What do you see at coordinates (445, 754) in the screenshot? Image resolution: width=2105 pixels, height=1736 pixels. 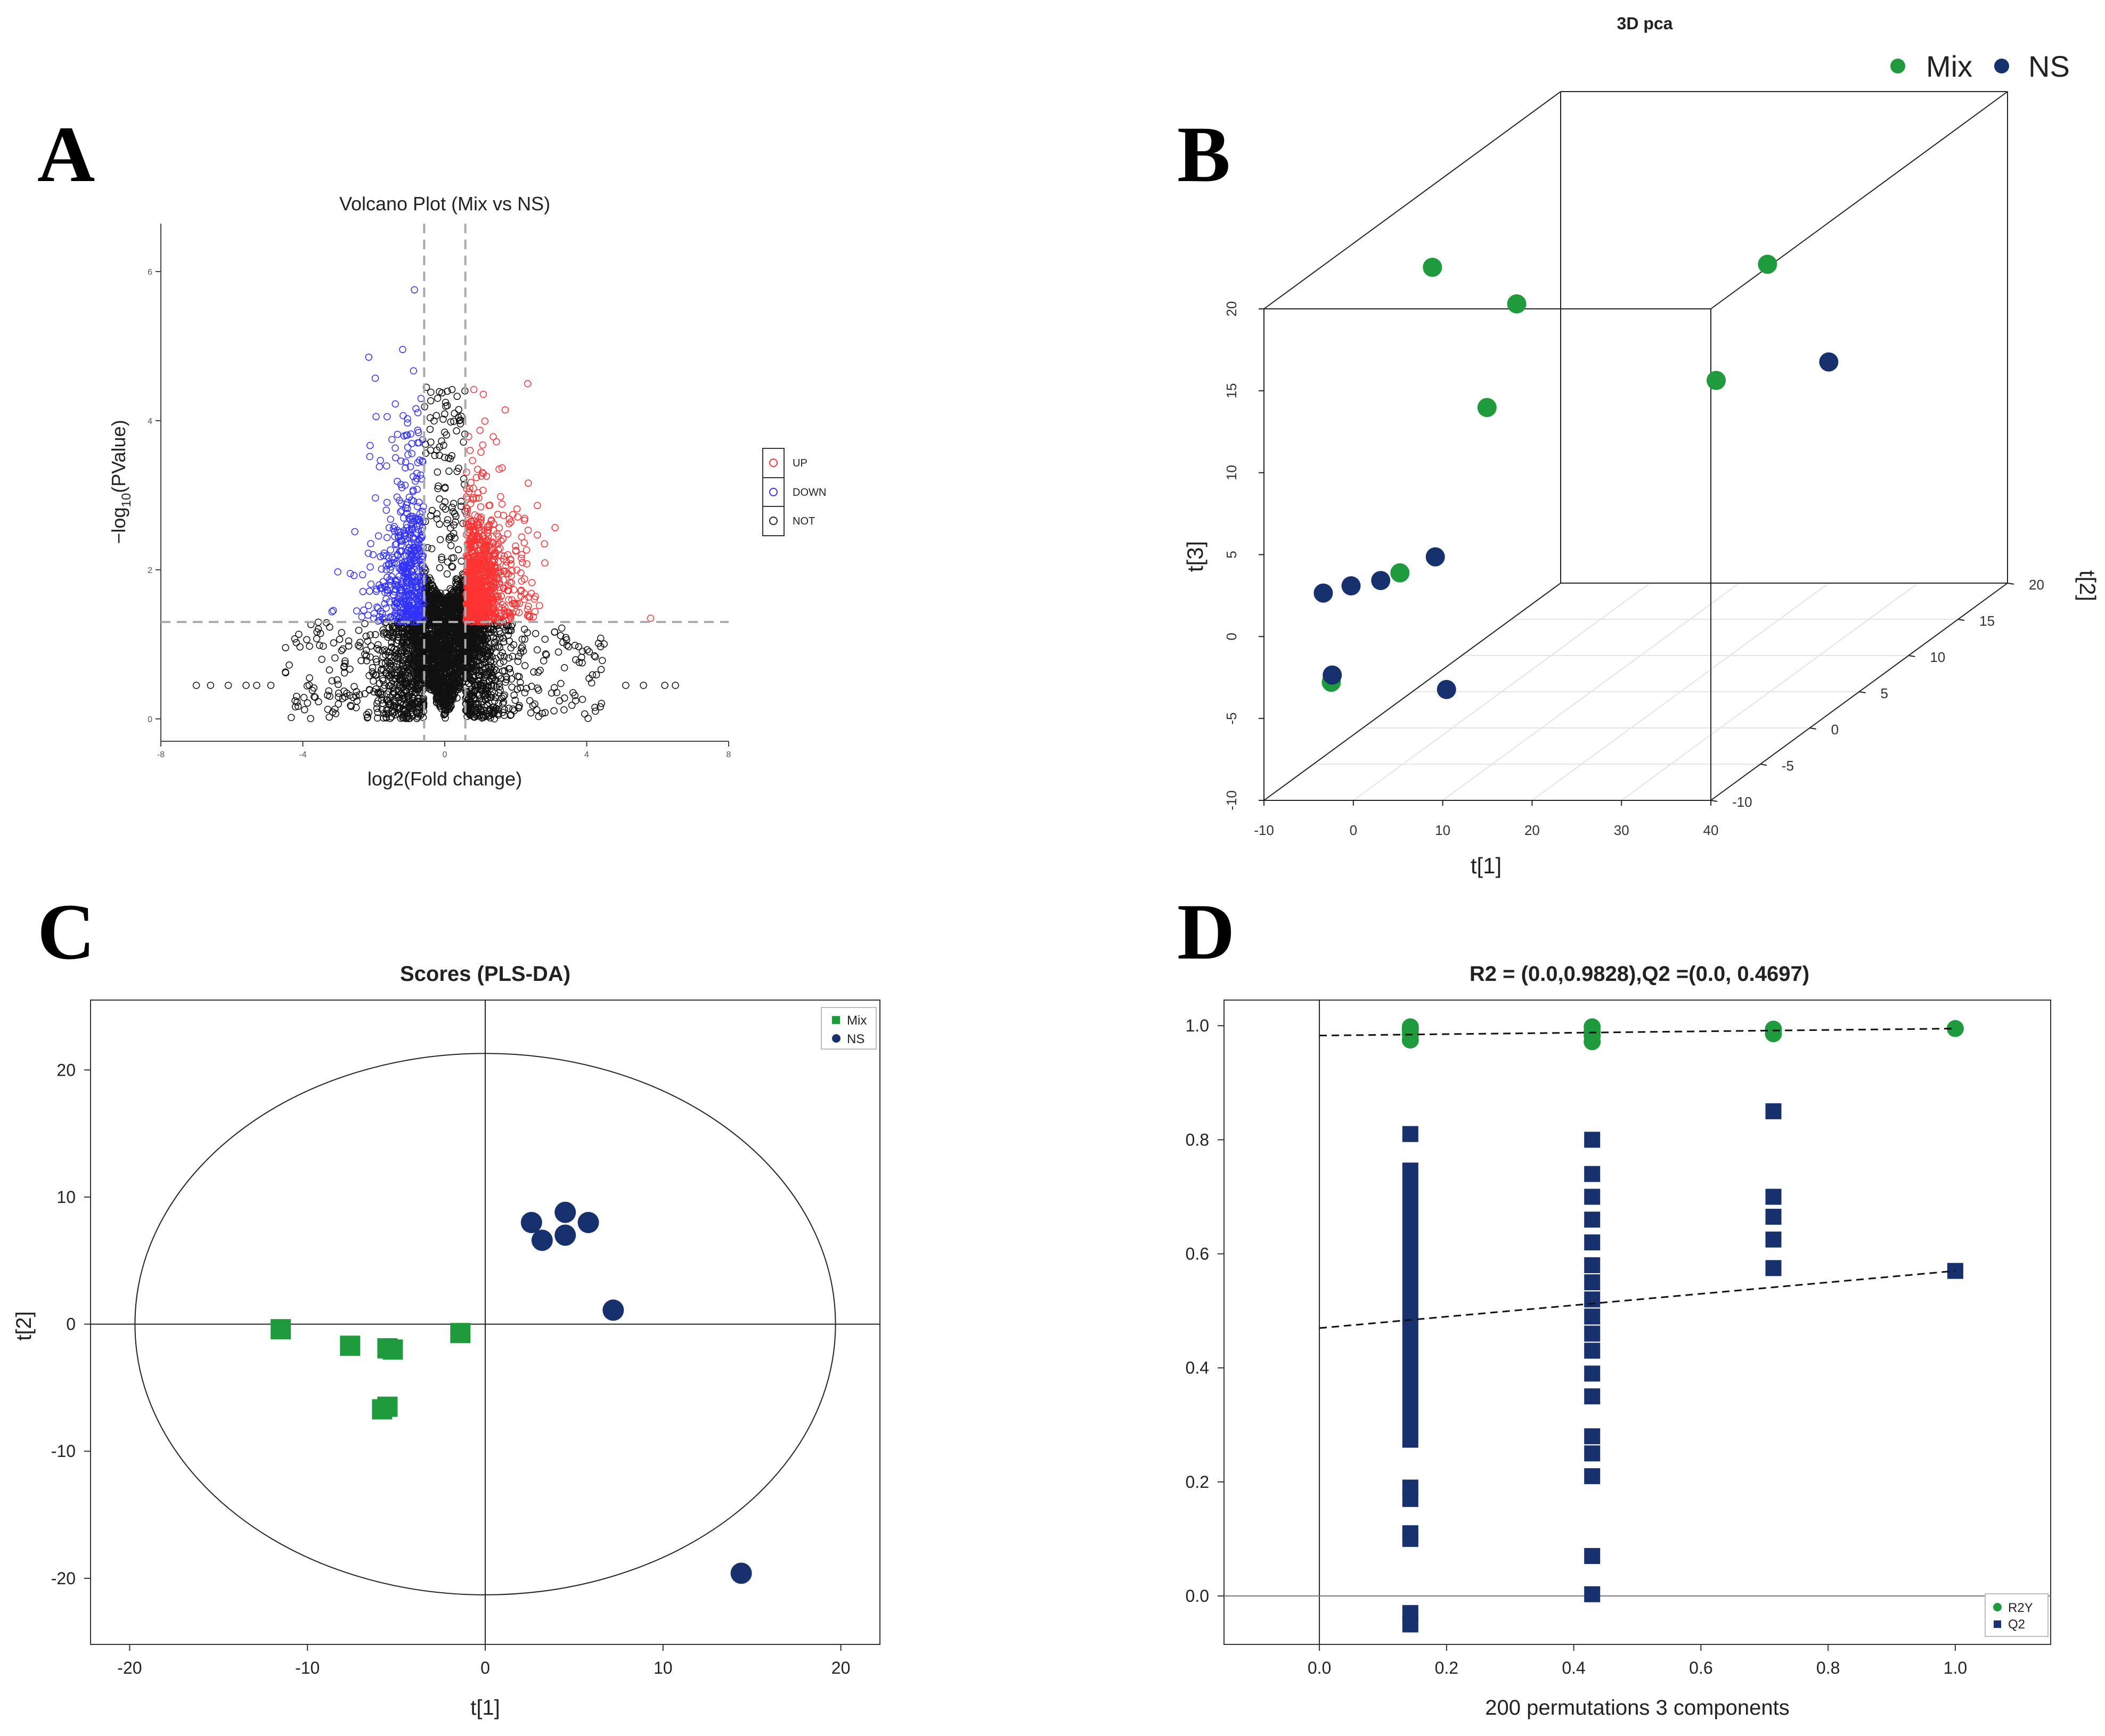 I see `volcano-x-tick-label: 0` at bounding box center [445, 754].